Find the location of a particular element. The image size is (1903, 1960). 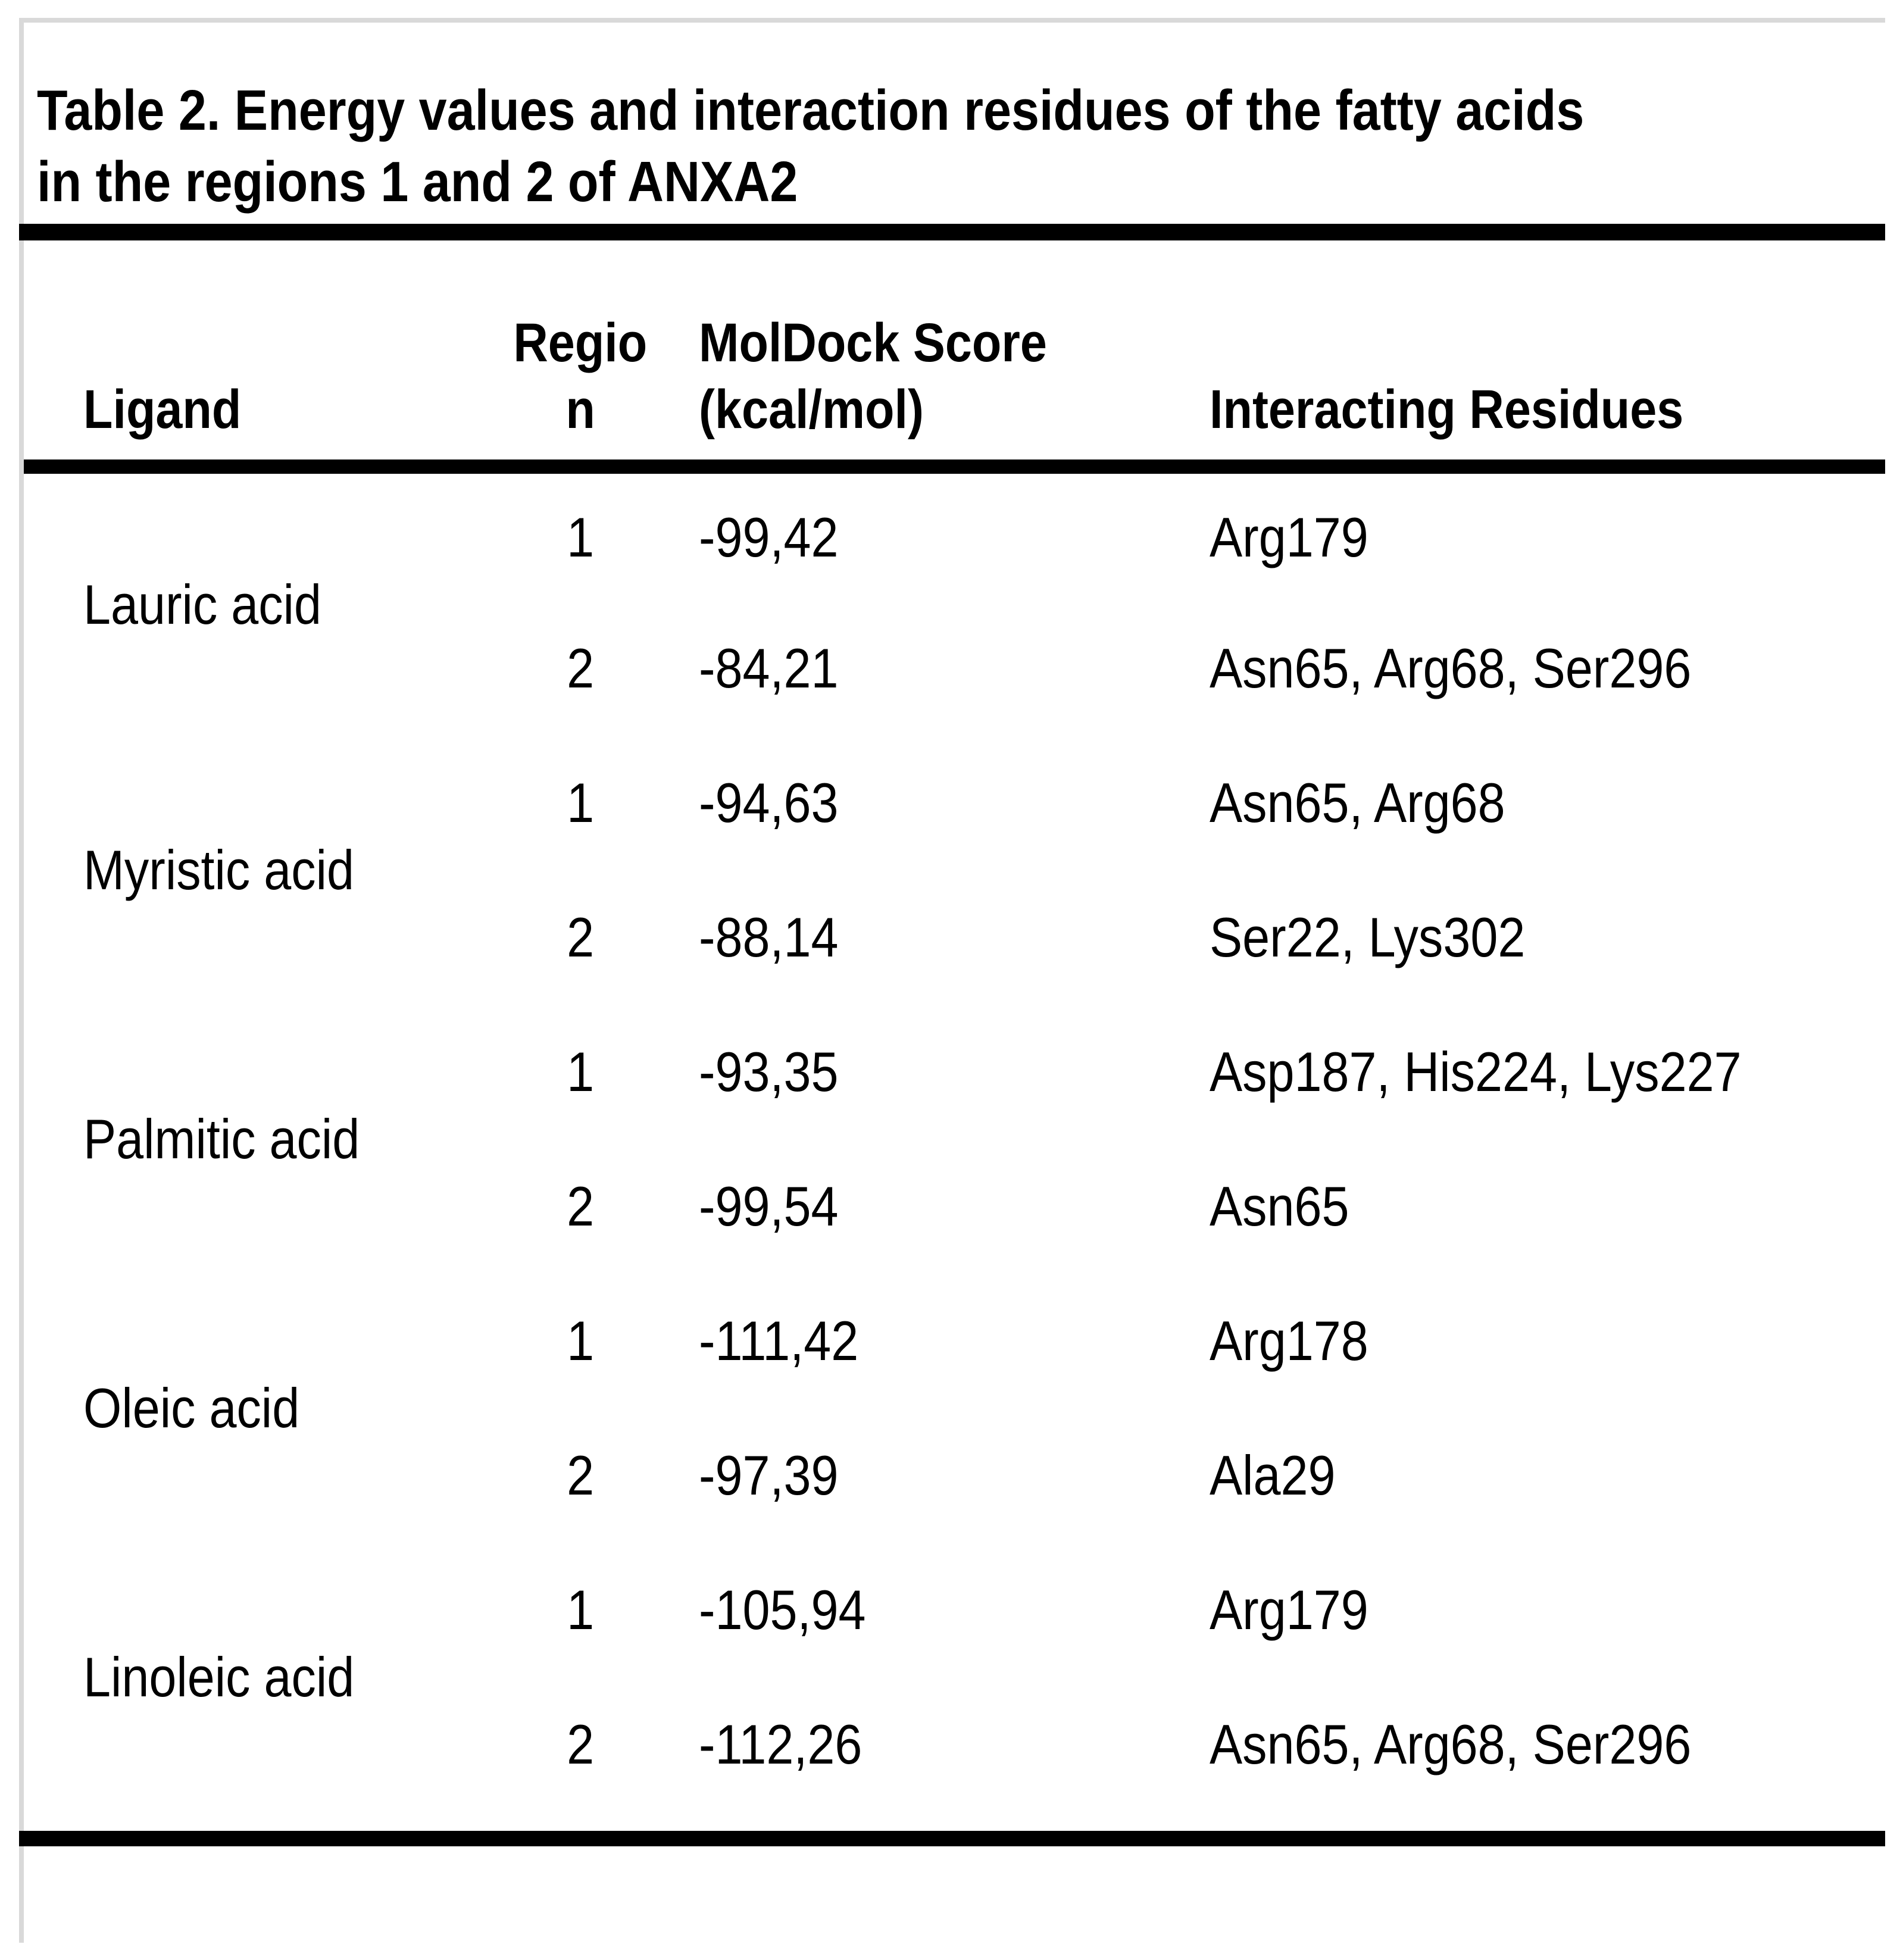

column-header-residues: Interacting Residues is located at coordinates (1532, 357).